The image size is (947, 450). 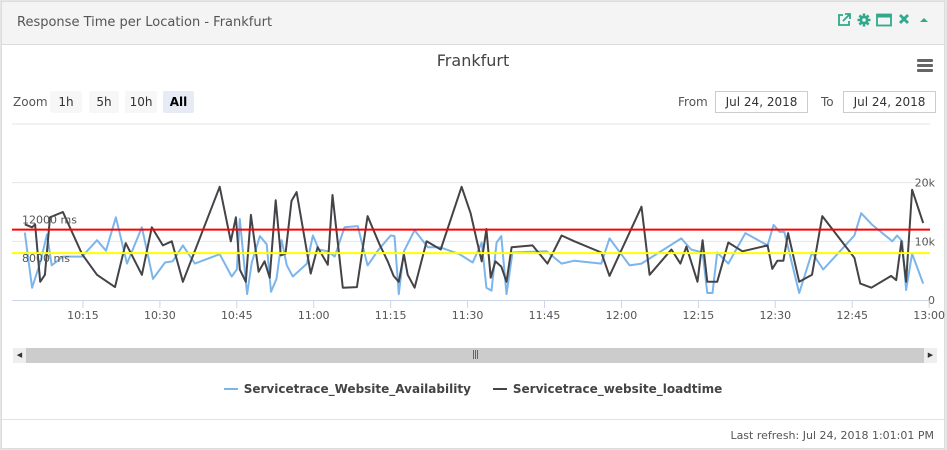 What do you see at coordinates (391, 315) in the screenshot?
I see `x-tick-label: 11:15` at bounding box center [391, 315].